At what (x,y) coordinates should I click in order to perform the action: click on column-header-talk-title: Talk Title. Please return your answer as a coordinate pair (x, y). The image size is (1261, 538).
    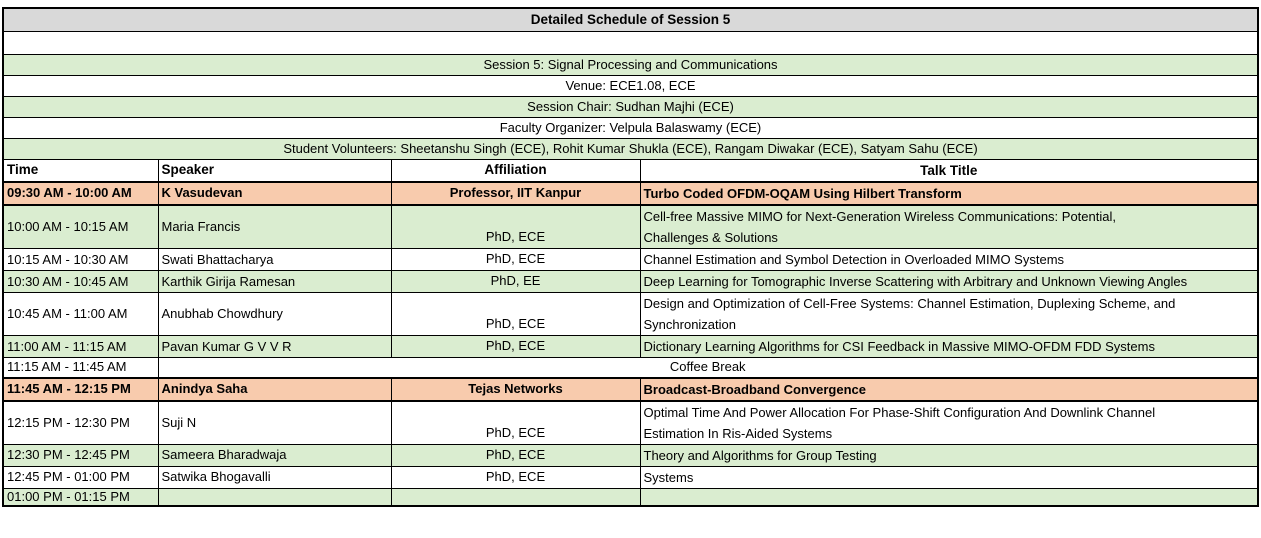
    Looking at the image, I should click on (949, 170).